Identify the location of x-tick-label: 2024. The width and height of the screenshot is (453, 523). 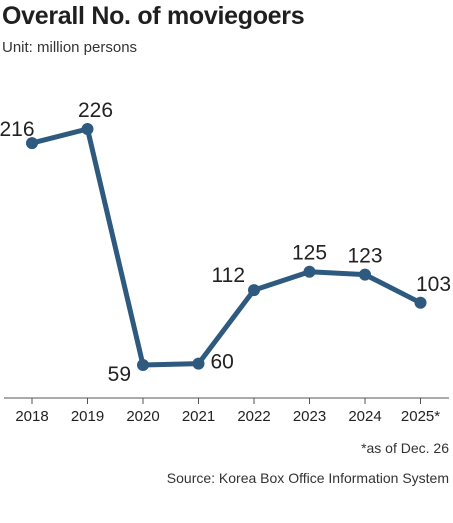
(364, 416).